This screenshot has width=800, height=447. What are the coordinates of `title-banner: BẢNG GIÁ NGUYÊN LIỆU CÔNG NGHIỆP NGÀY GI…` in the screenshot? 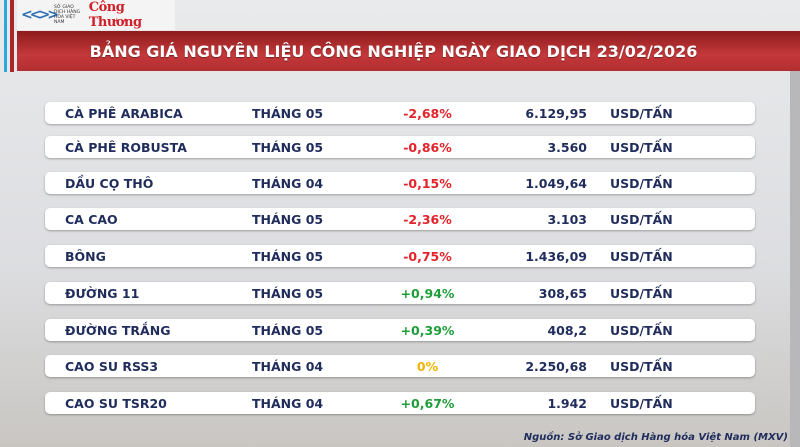 It's located at (408, 51).